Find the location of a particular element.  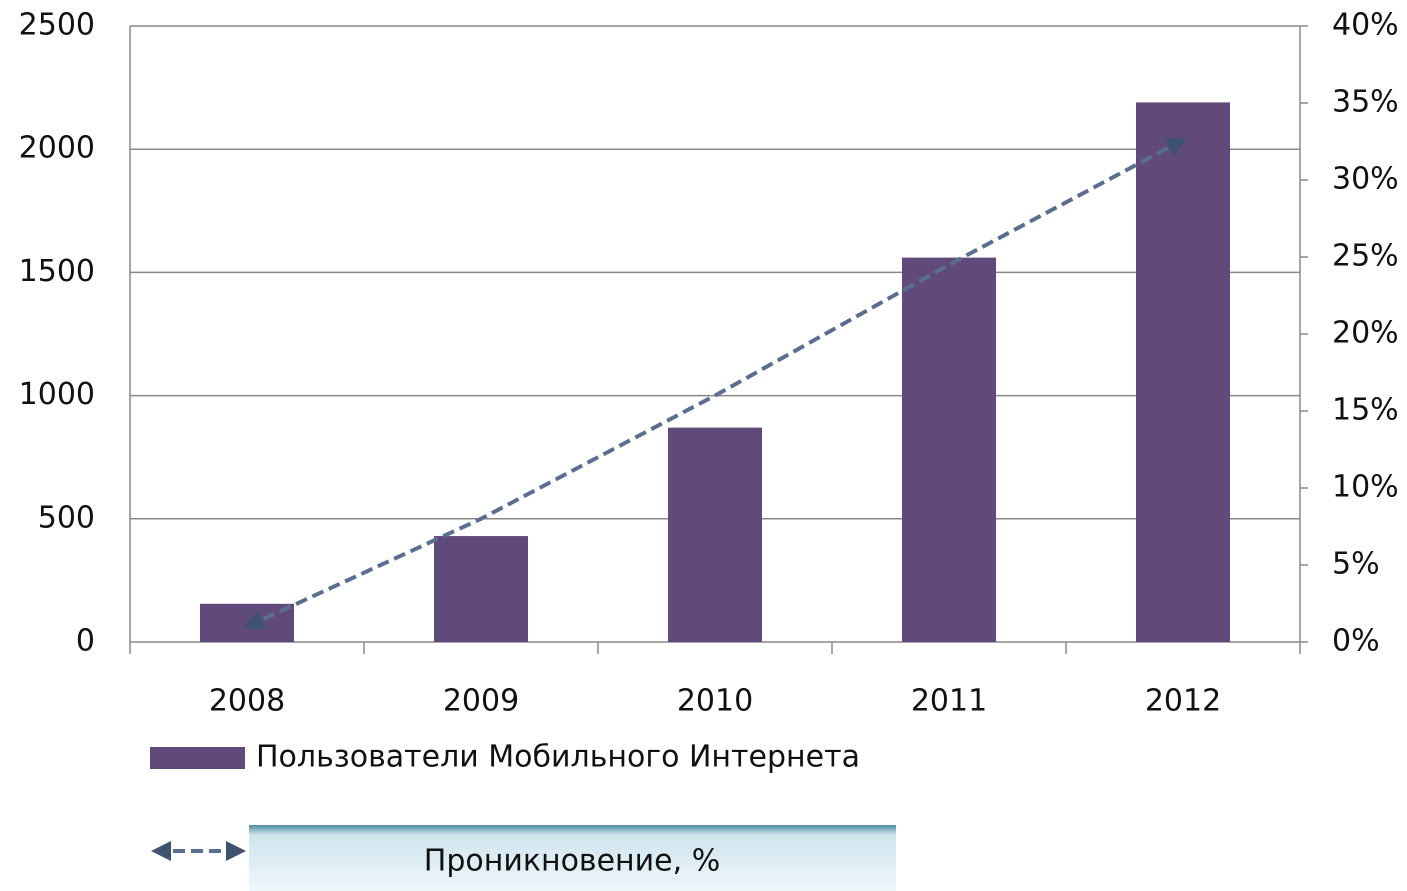

y2-tick-label: 40% is located at coordinates (1365, 25).